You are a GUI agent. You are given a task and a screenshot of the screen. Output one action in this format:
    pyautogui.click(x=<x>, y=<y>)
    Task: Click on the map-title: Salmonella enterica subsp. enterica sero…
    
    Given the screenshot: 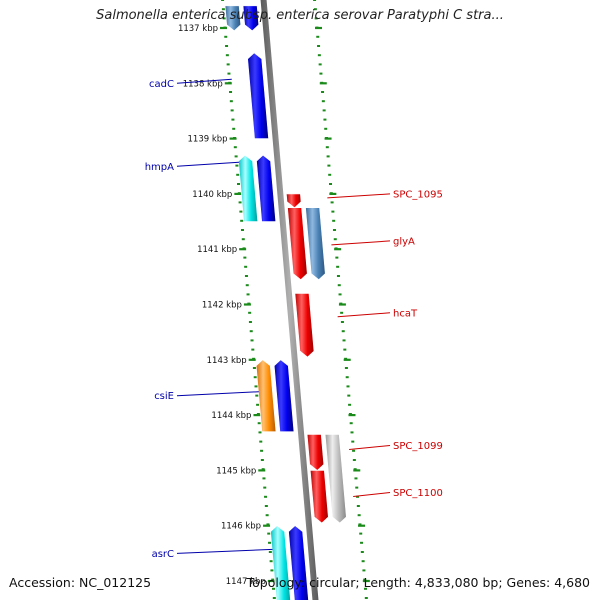 What is the action you would take?
    pyautogui.click(x=300, y=15)
    